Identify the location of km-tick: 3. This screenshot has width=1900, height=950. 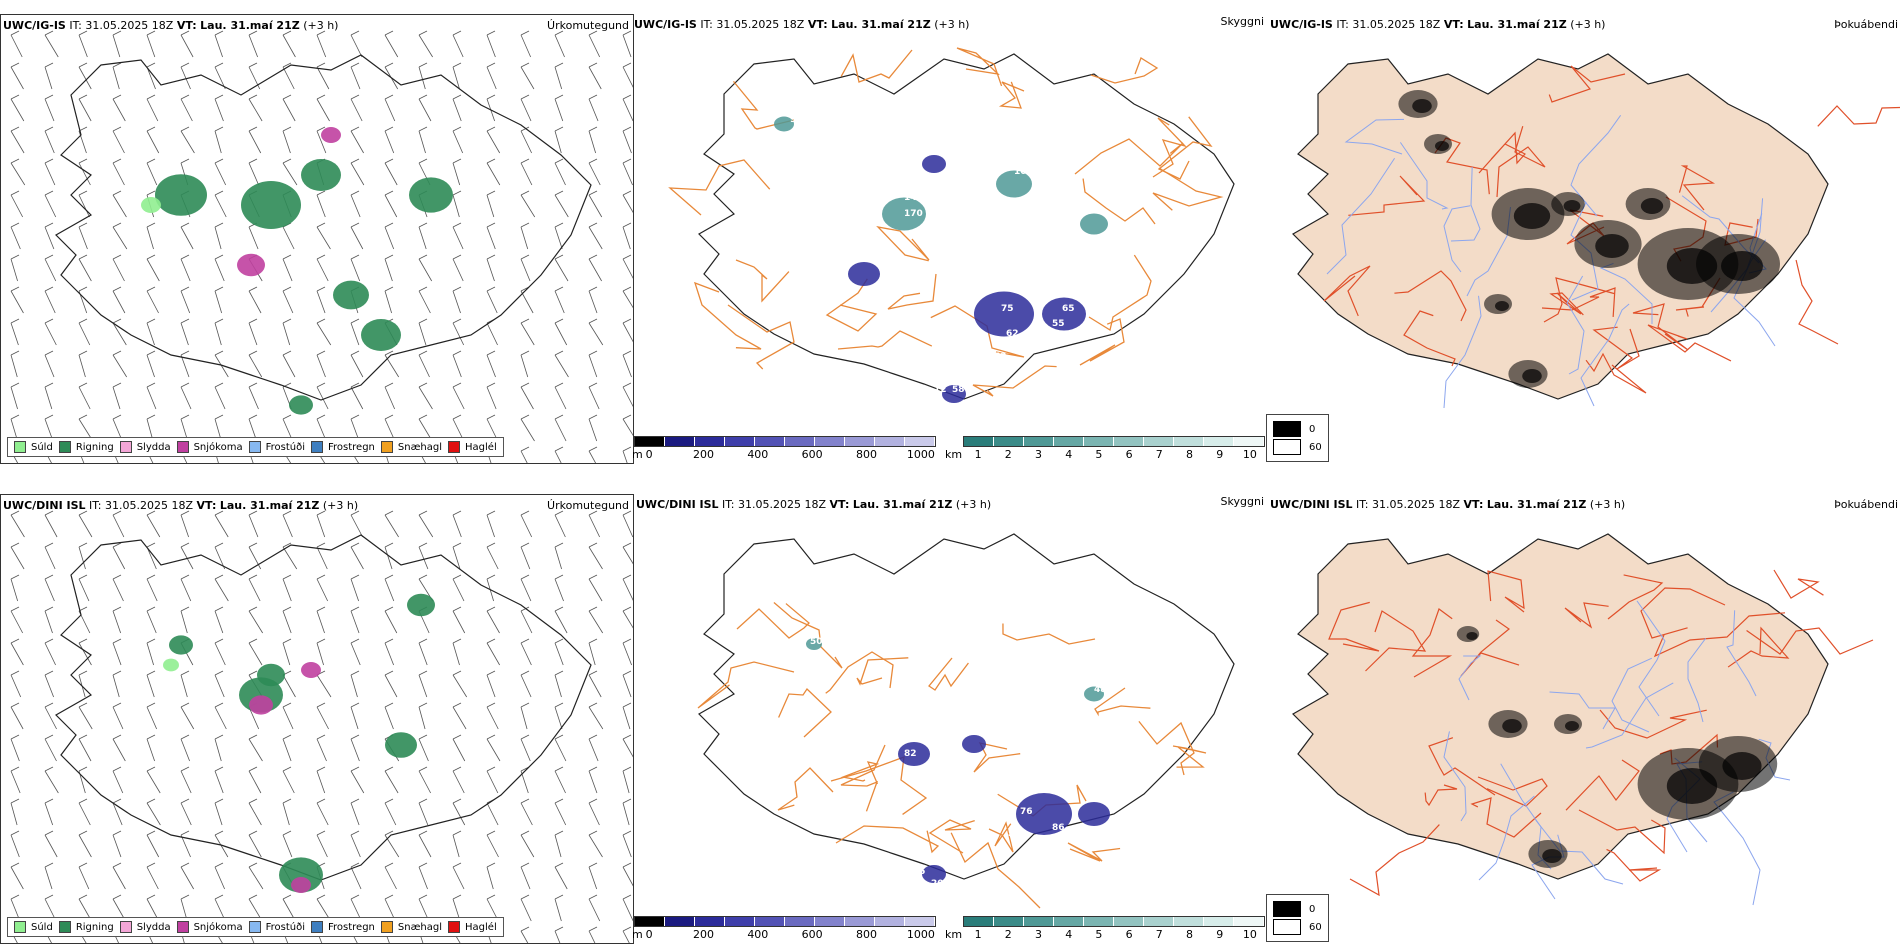
(1038, 454).